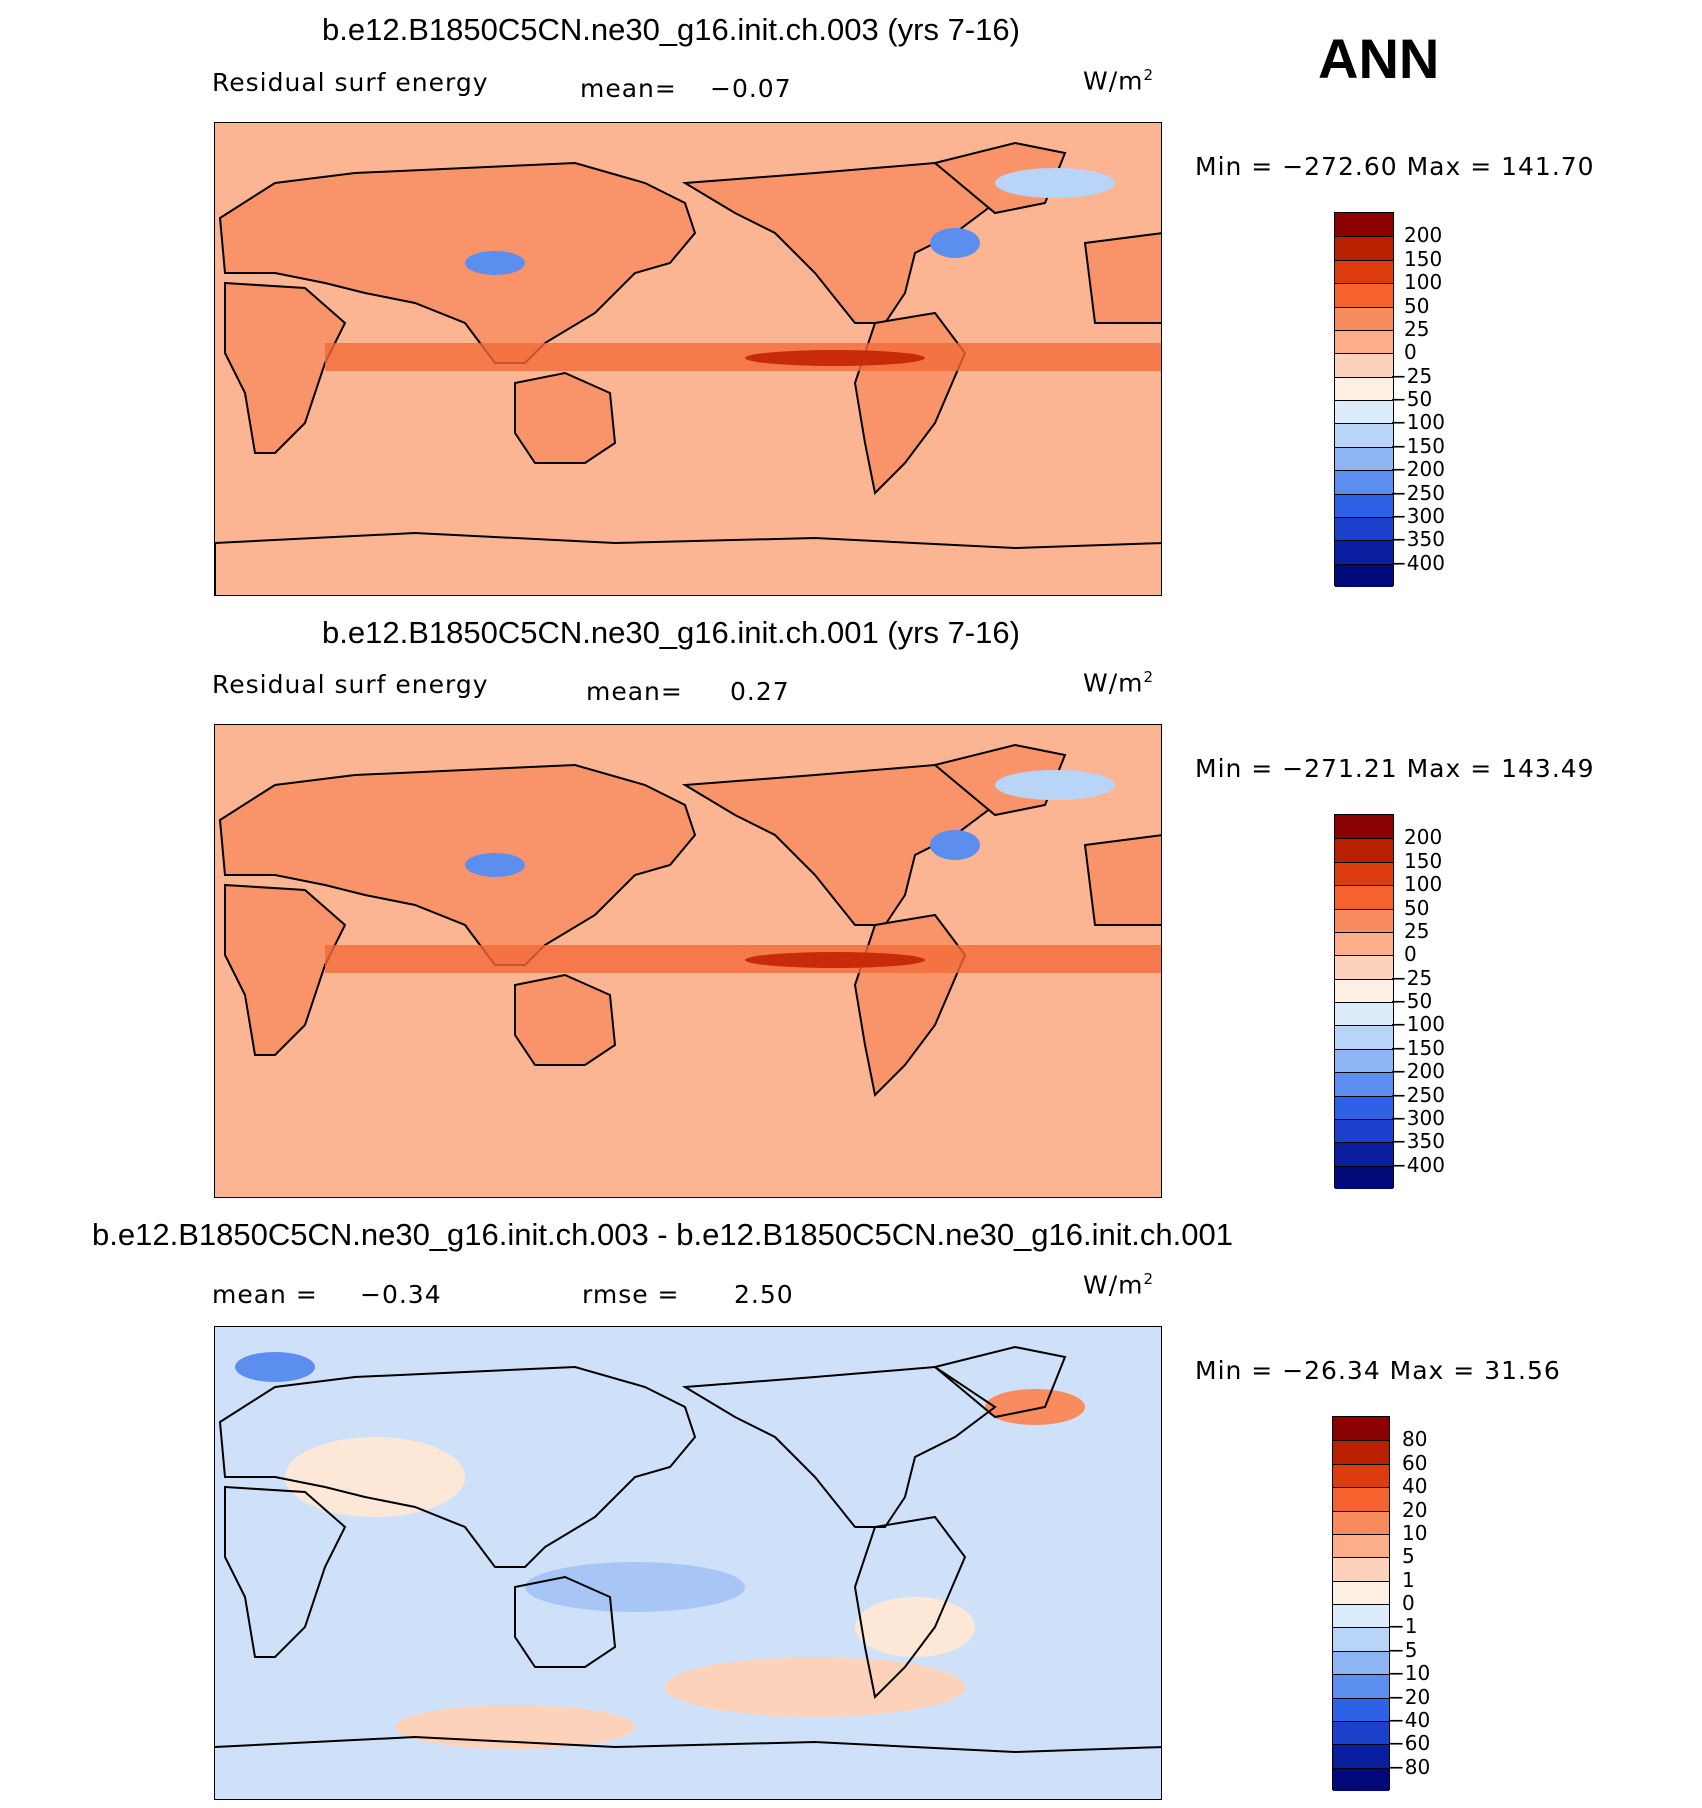 Image resolution: width=1702 pixels, height=1808 pixels. What do you see at coordinates (1395, 768) in the screenshot?
I see `panel-2-minmax: Min = −271.21 Max = 143.49` at bounding box center [1395, 768].